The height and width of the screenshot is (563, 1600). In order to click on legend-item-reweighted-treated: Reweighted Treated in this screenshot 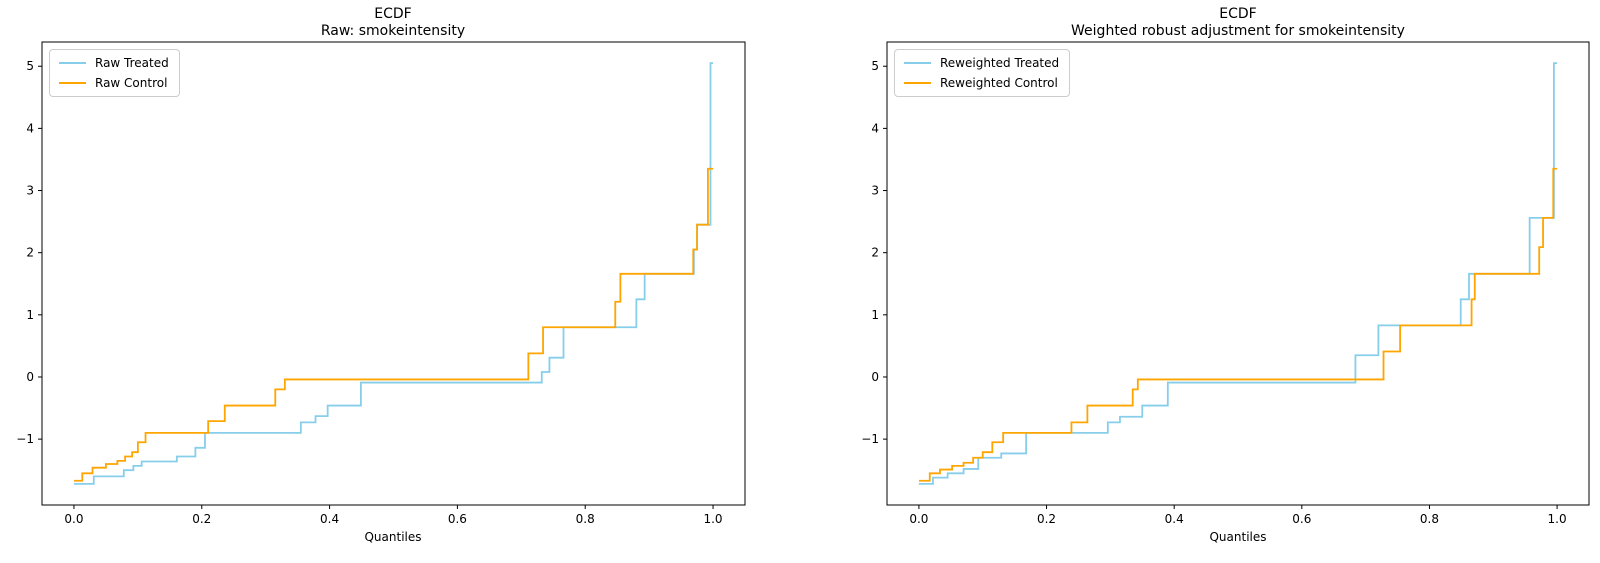, I will do `click(981, 63)`.